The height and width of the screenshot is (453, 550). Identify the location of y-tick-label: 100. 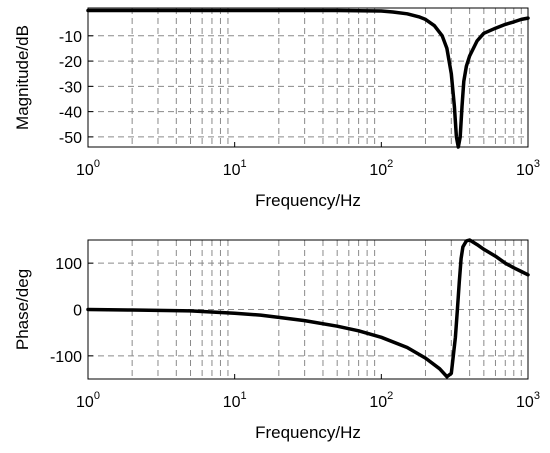
(68, 264).